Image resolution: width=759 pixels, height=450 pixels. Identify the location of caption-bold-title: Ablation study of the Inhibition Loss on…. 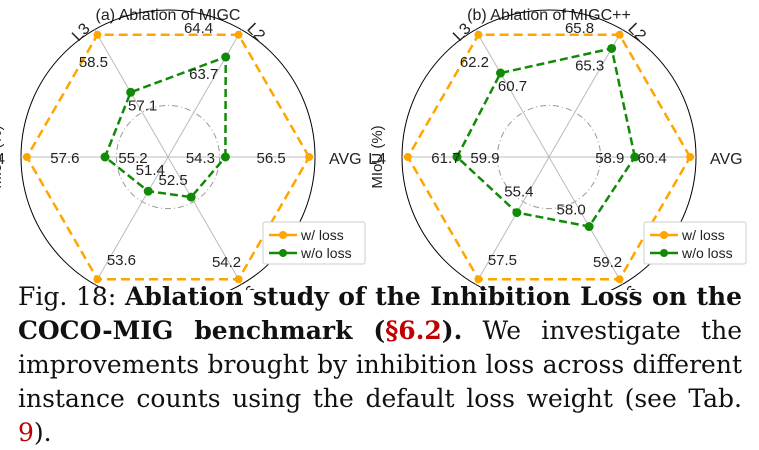
(380, 313).